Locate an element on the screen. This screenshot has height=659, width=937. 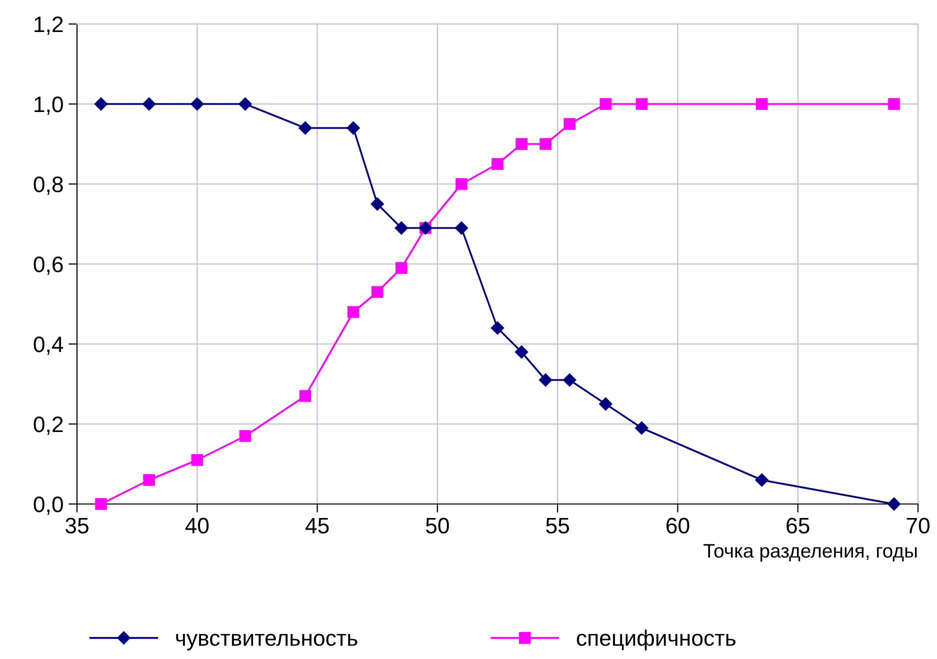
x-tick-label: 55 is located at coordinates (557, 526).